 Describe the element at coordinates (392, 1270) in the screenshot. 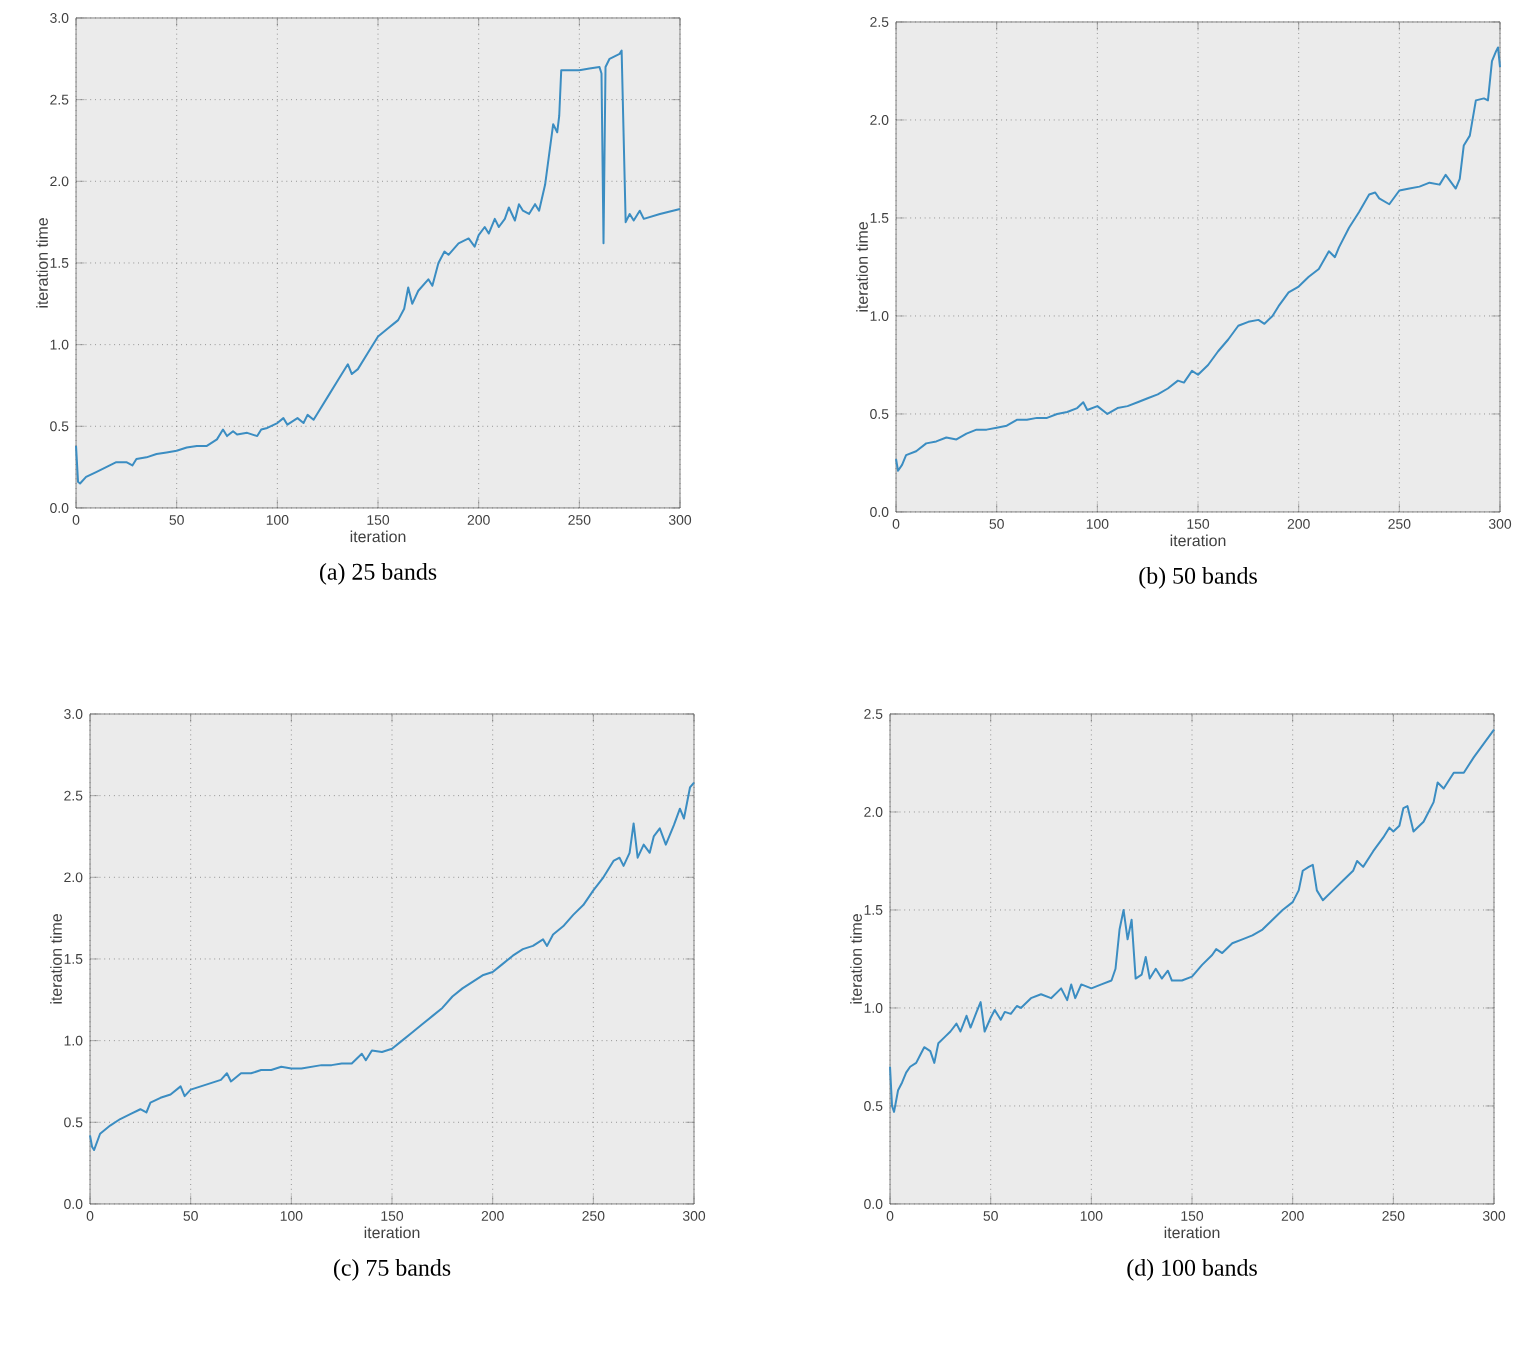

I see `text: (c) 75 bands` at that location.